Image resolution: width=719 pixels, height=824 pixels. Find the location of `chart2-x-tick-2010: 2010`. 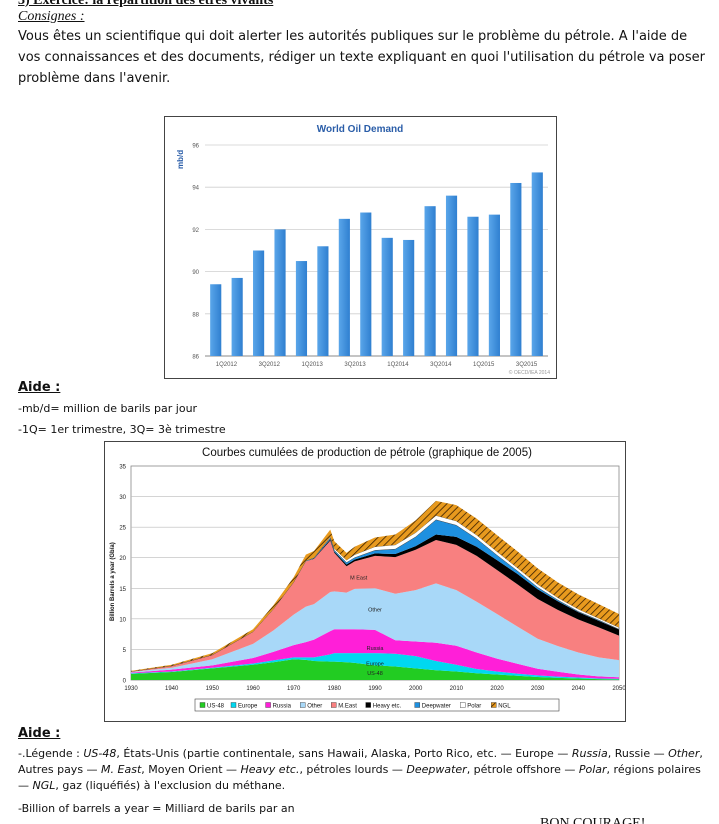

chart2-x-tick-2010: 2010 is located at coordinates (457, 689).